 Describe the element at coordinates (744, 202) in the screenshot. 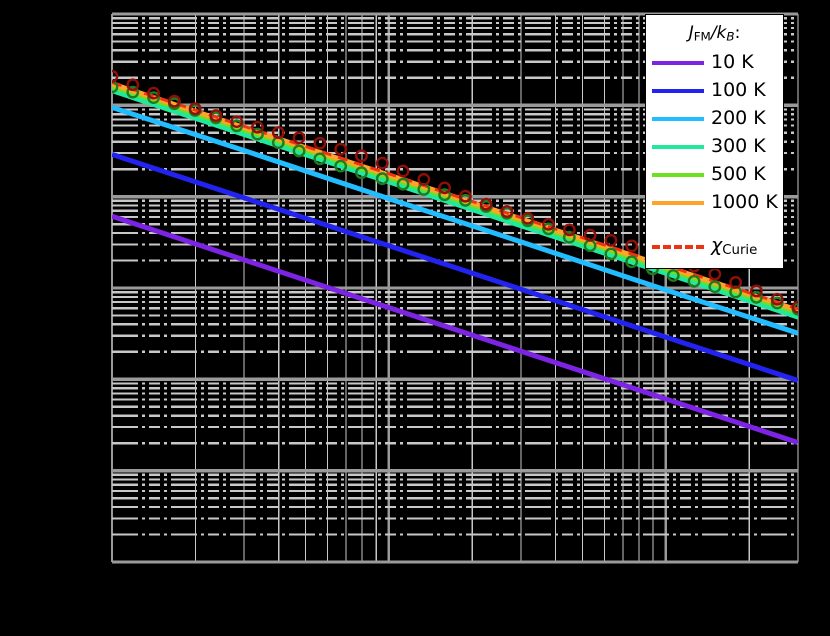

I see `legend-label-1000k: 1000 K` at that location.